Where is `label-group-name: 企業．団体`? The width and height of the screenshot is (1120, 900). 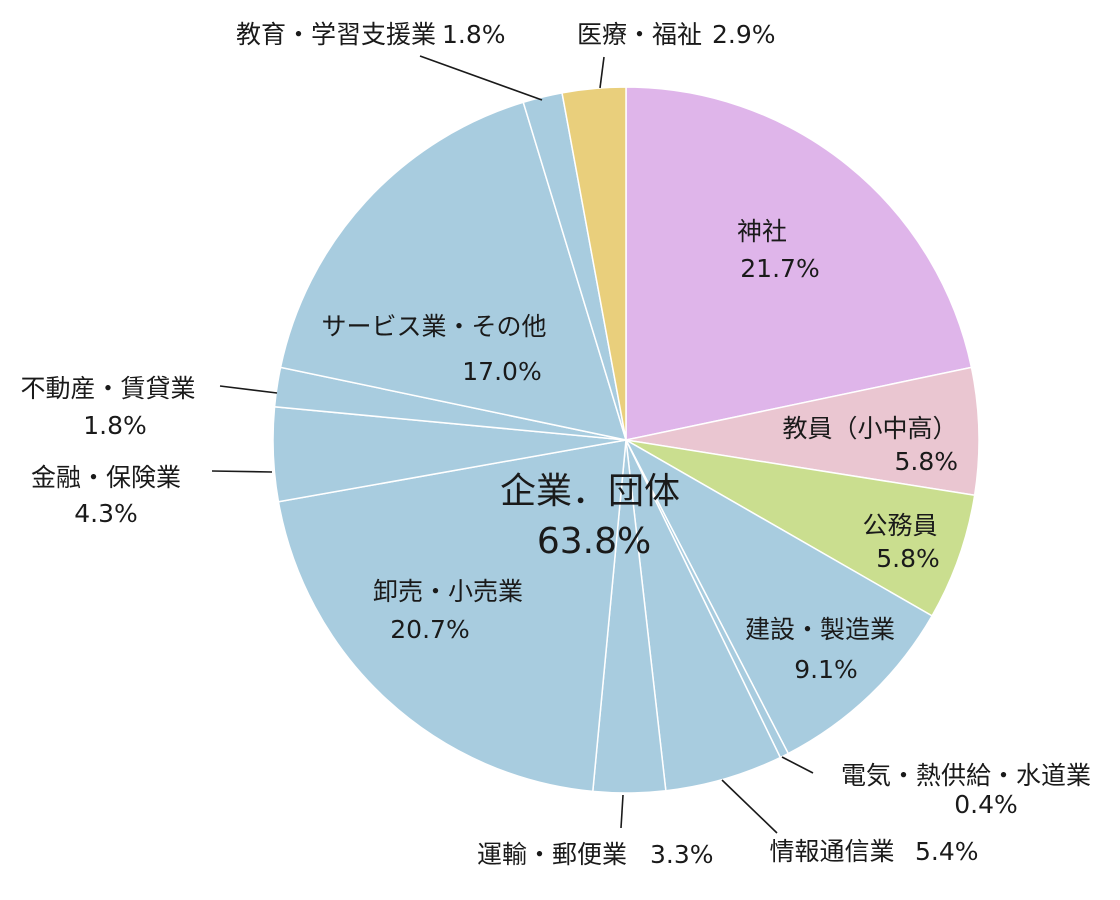 label-group-name: 企業．団体 is located at coordinates (590, 491).